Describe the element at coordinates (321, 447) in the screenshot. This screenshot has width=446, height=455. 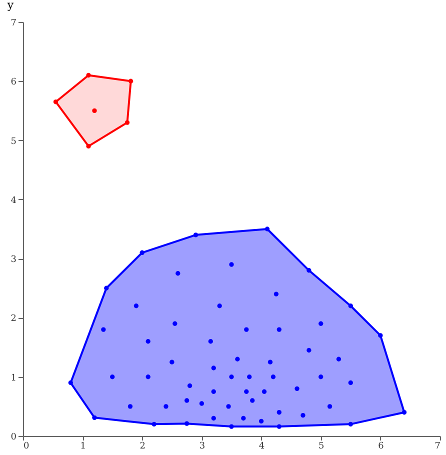
I see `x-tick-label: 5` at that location.